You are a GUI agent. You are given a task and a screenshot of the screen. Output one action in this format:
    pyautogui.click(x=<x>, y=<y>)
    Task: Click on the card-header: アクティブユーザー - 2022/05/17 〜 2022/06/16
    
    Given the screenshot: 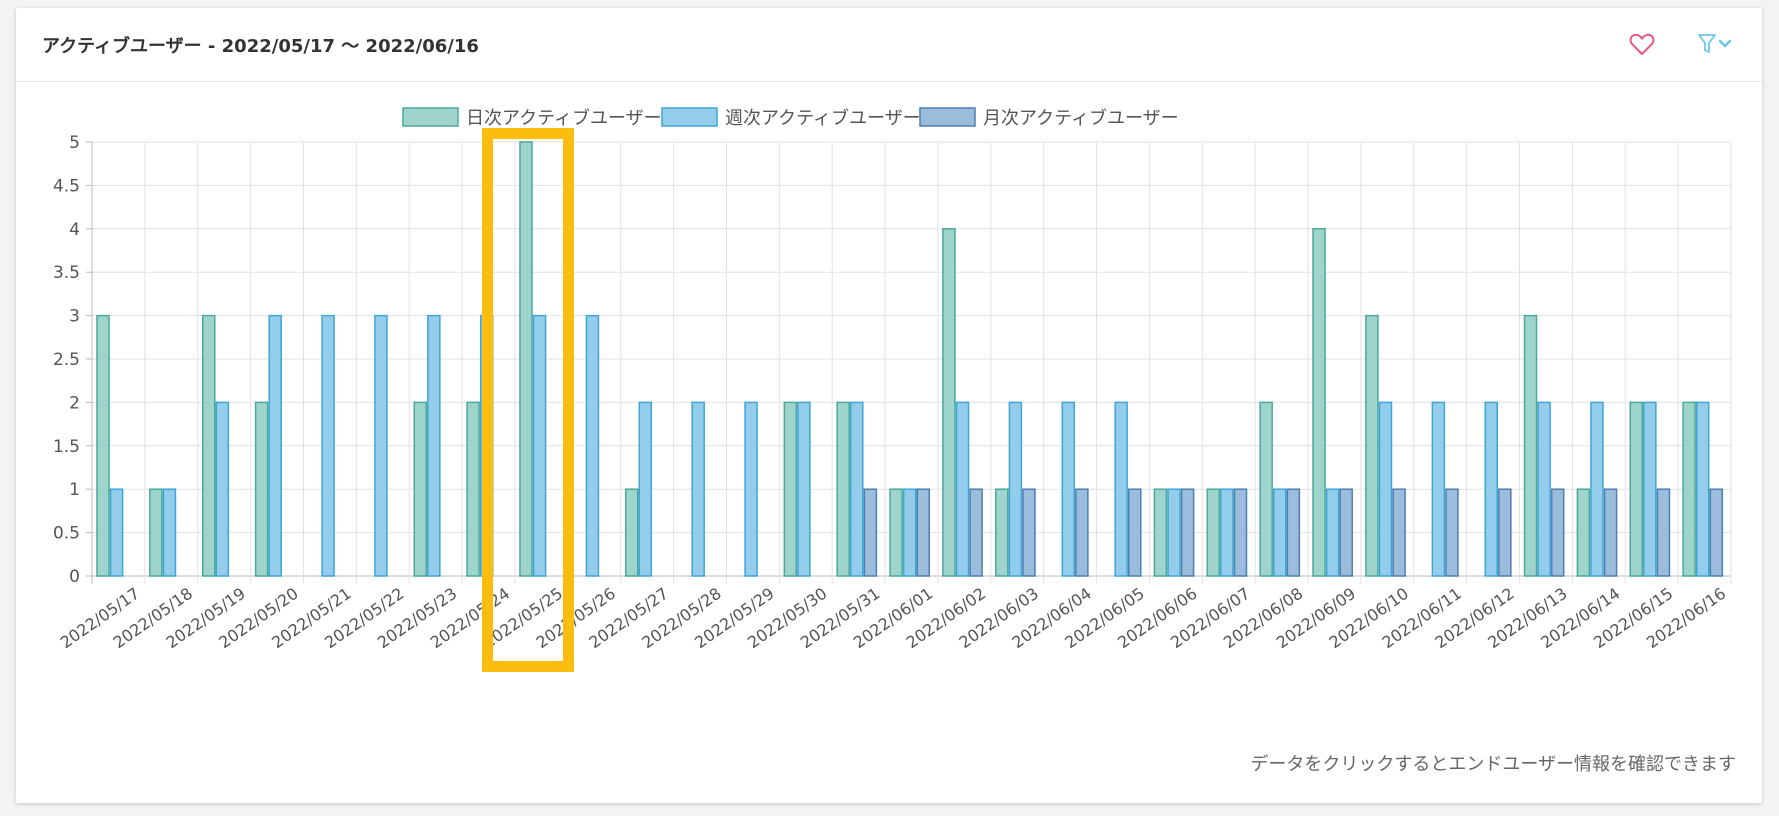 What is the action you would take?
    pyautogui.click(x=889, y=45)
    